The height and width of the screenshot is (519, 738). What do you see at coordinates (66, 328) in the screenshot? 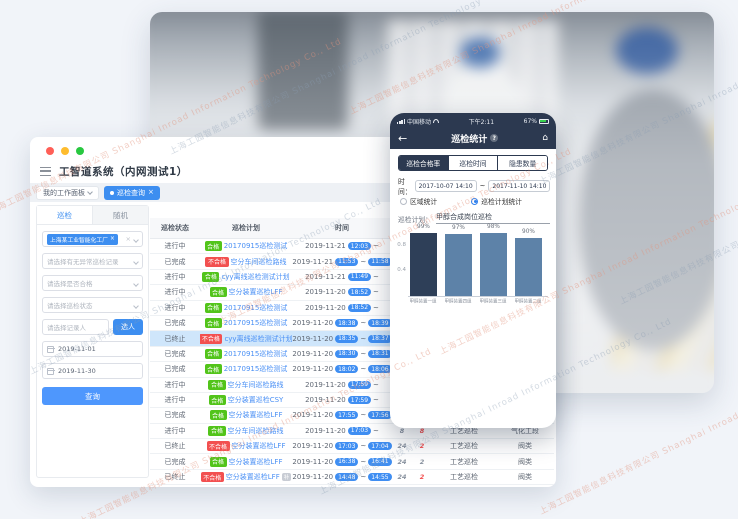
I see `recorder-placeholder: 请选择记录人` at bounding box center [66, 328].